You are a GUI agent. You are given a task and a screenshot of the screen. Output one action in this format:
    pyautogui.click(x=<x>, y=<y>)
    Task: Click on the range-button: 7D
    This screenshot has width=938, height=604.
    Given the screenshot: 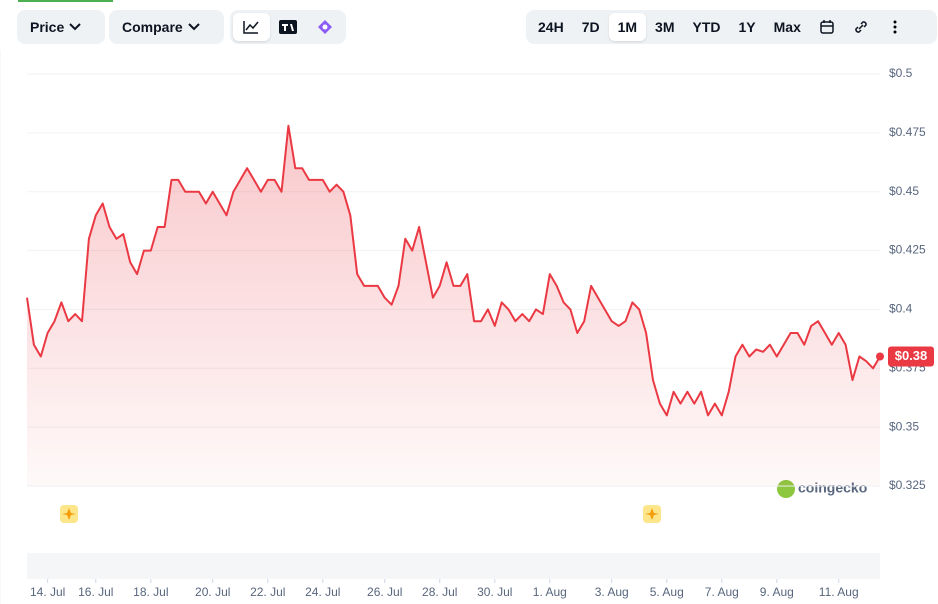 What is the action you would take?
    pyautogui.click(x=590, y=27)
    